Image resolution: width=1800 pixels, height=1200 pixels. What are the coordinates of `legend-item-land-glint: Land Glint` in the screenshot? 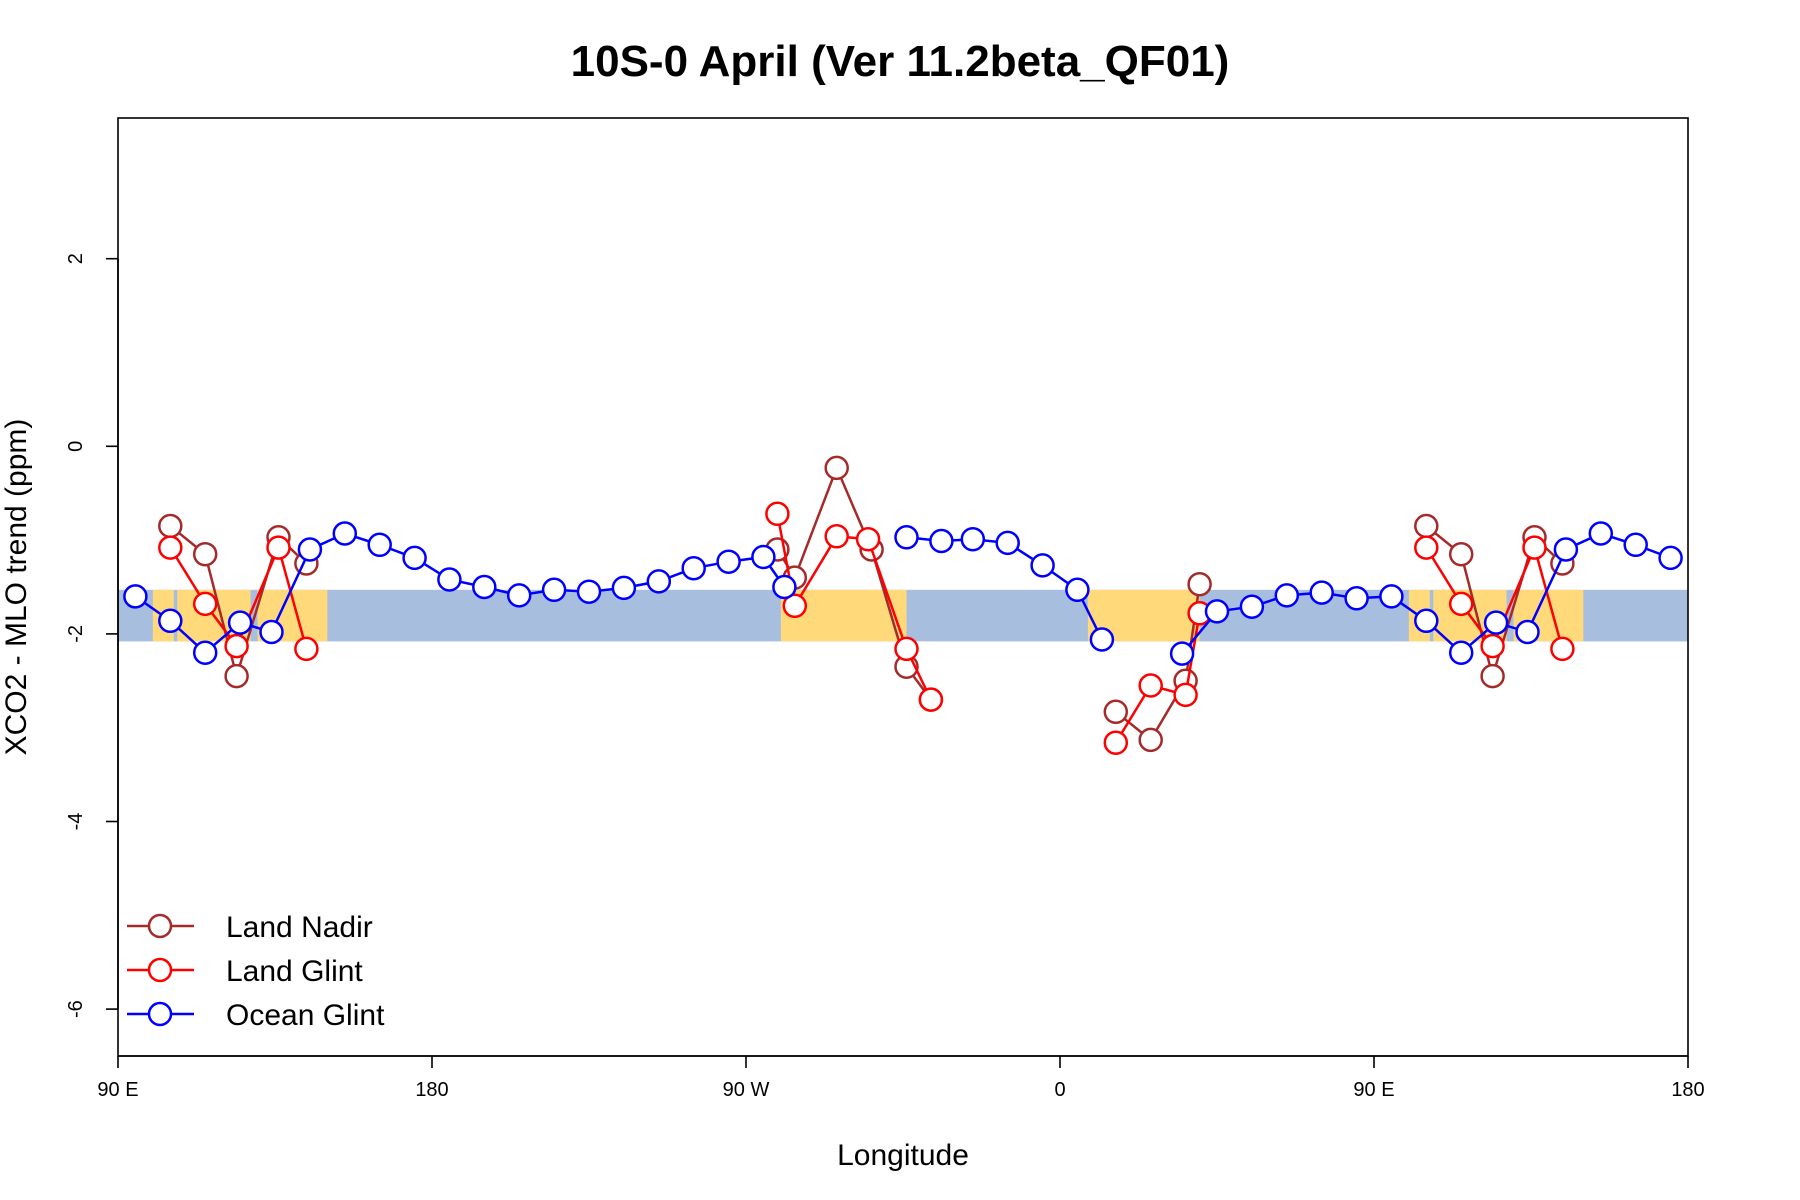 It's located at (245, 971).